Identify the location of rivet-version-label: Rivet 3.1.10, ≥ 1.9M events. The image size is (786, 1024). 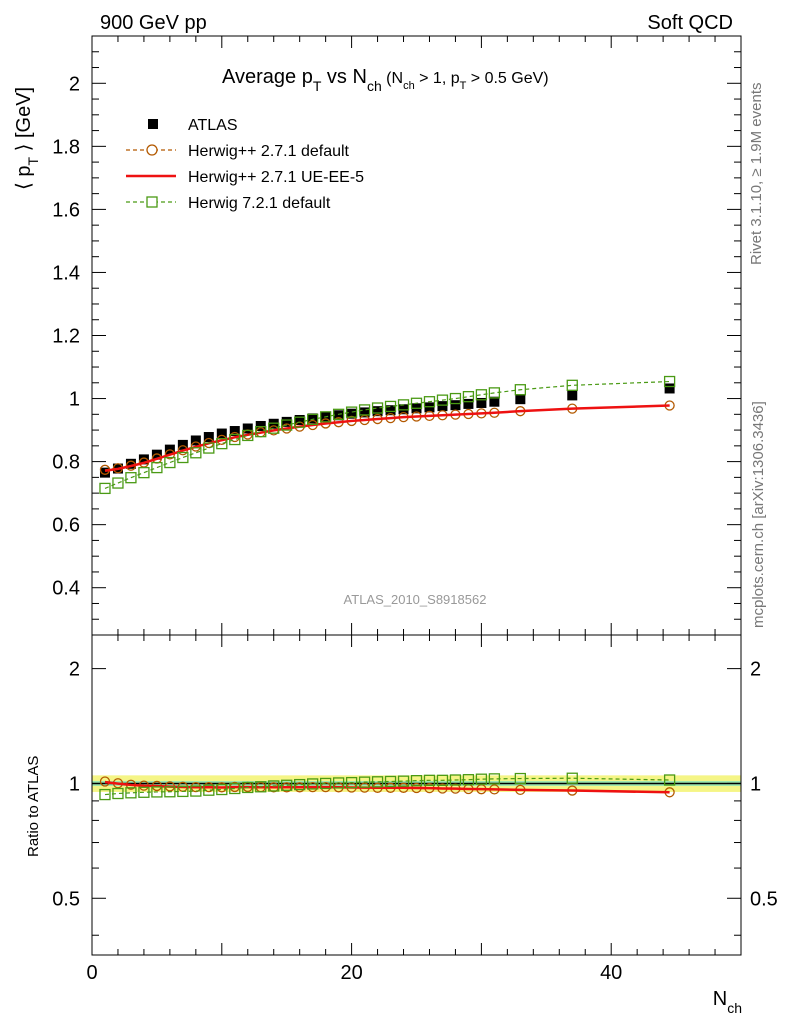
(756, 174).